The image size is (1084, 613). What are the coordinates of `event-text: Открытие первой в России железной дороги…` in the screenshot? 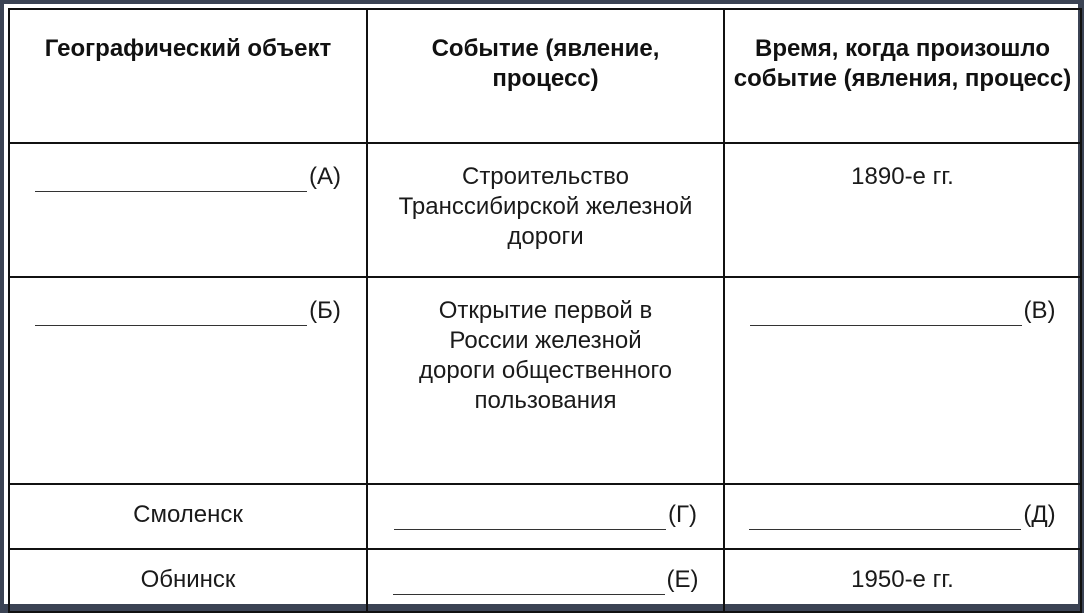 It's located at (545, 355).